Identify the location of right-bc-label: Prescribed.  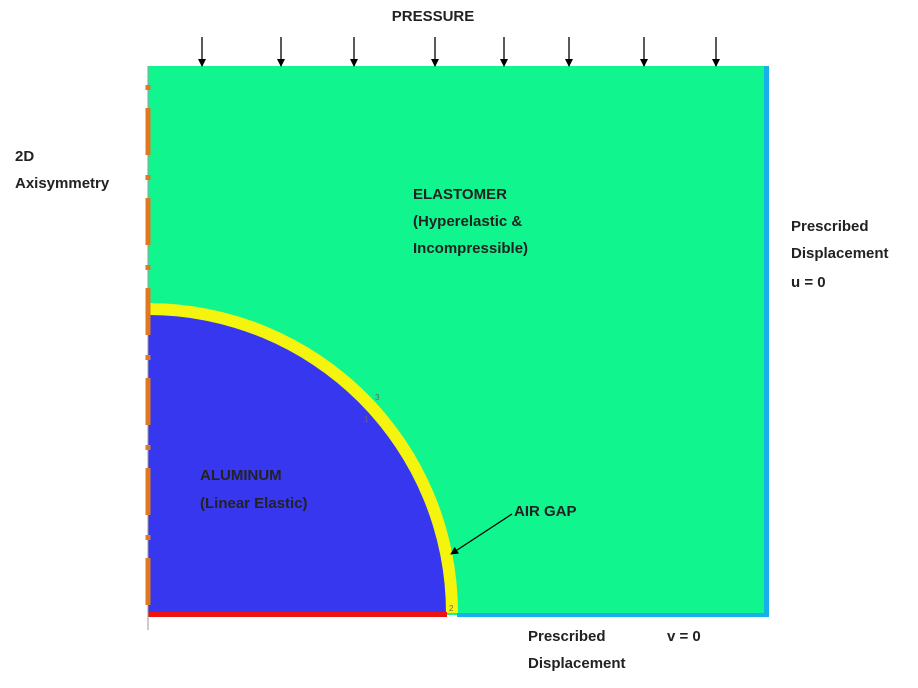
(830, 226).